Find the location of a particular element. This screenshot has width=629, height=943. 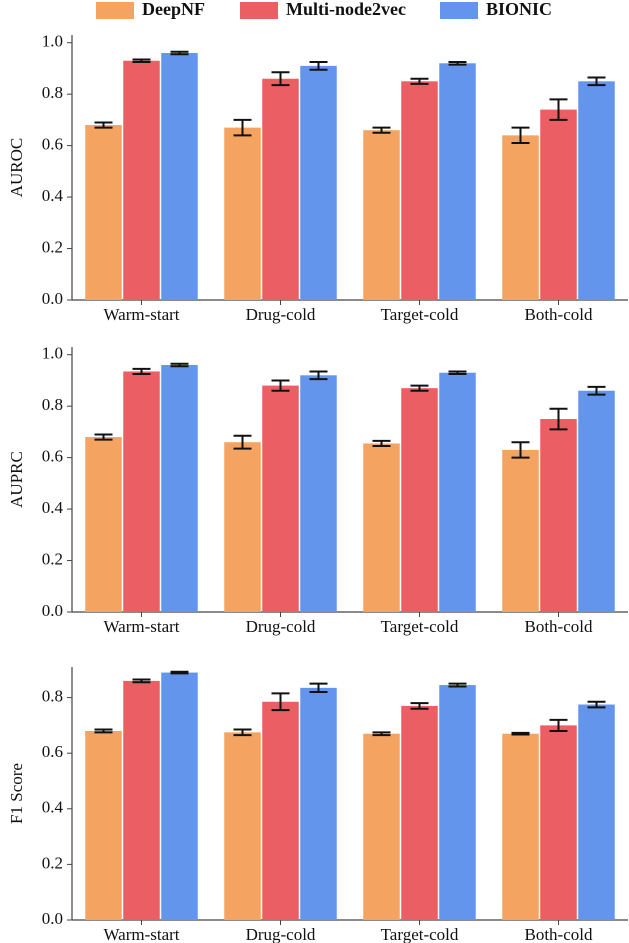

y-axis-label: AUPRC is located at coordinates (16, 479).